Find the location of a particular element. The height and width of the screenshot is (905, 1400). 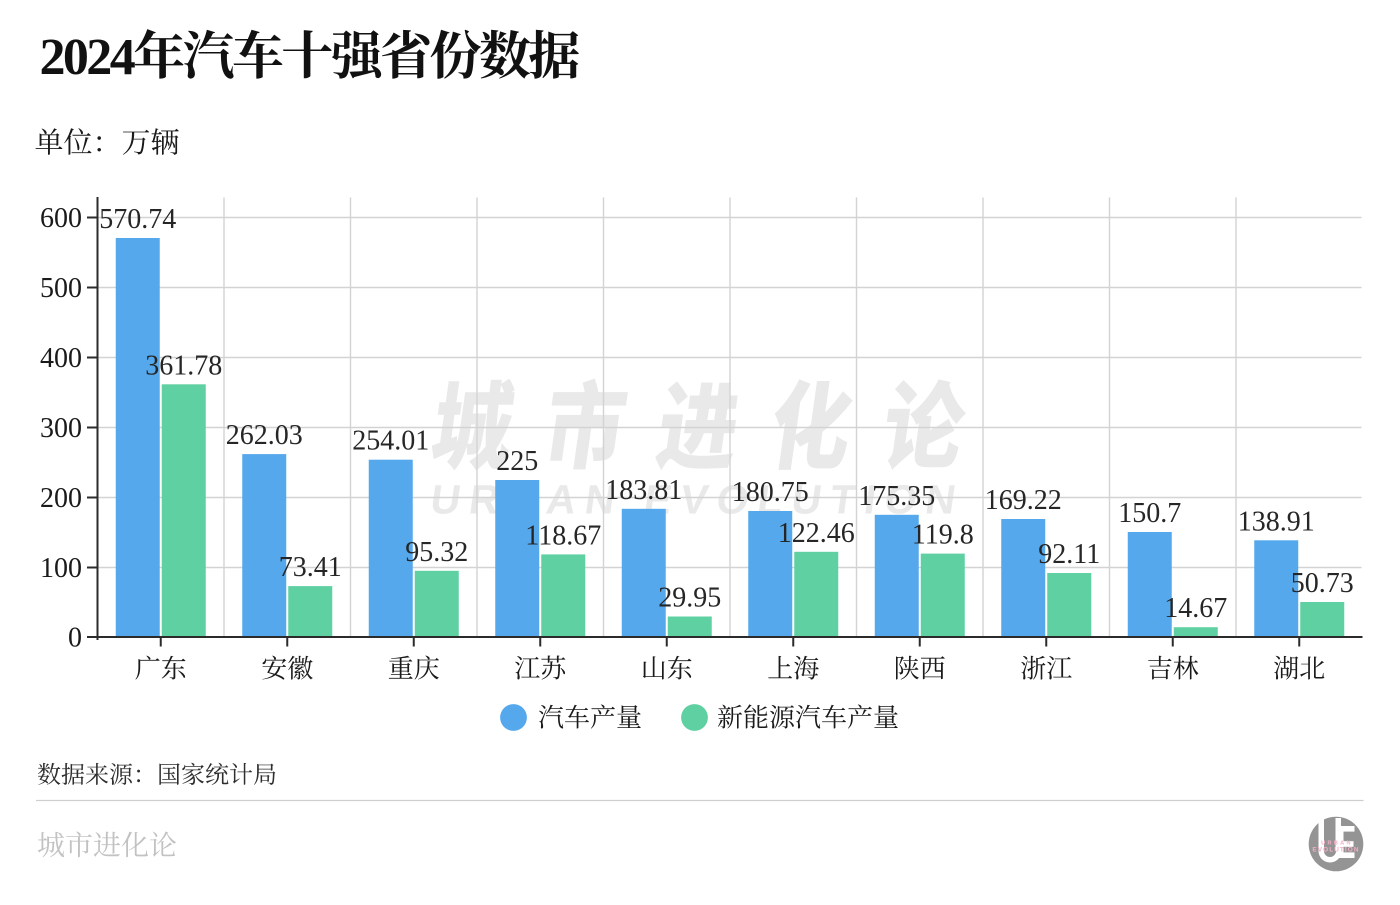

svg-text: 361.78 is located at coordinates (183, 365).